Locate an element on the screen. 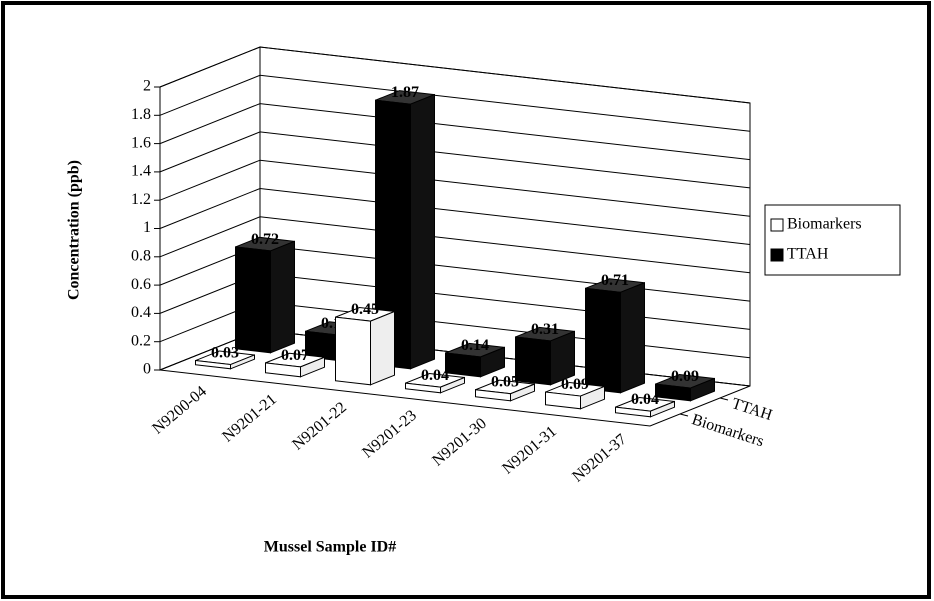 This screenshot has height=601, width=934. legend-label: TTAH is located at coordinates (808, 254).